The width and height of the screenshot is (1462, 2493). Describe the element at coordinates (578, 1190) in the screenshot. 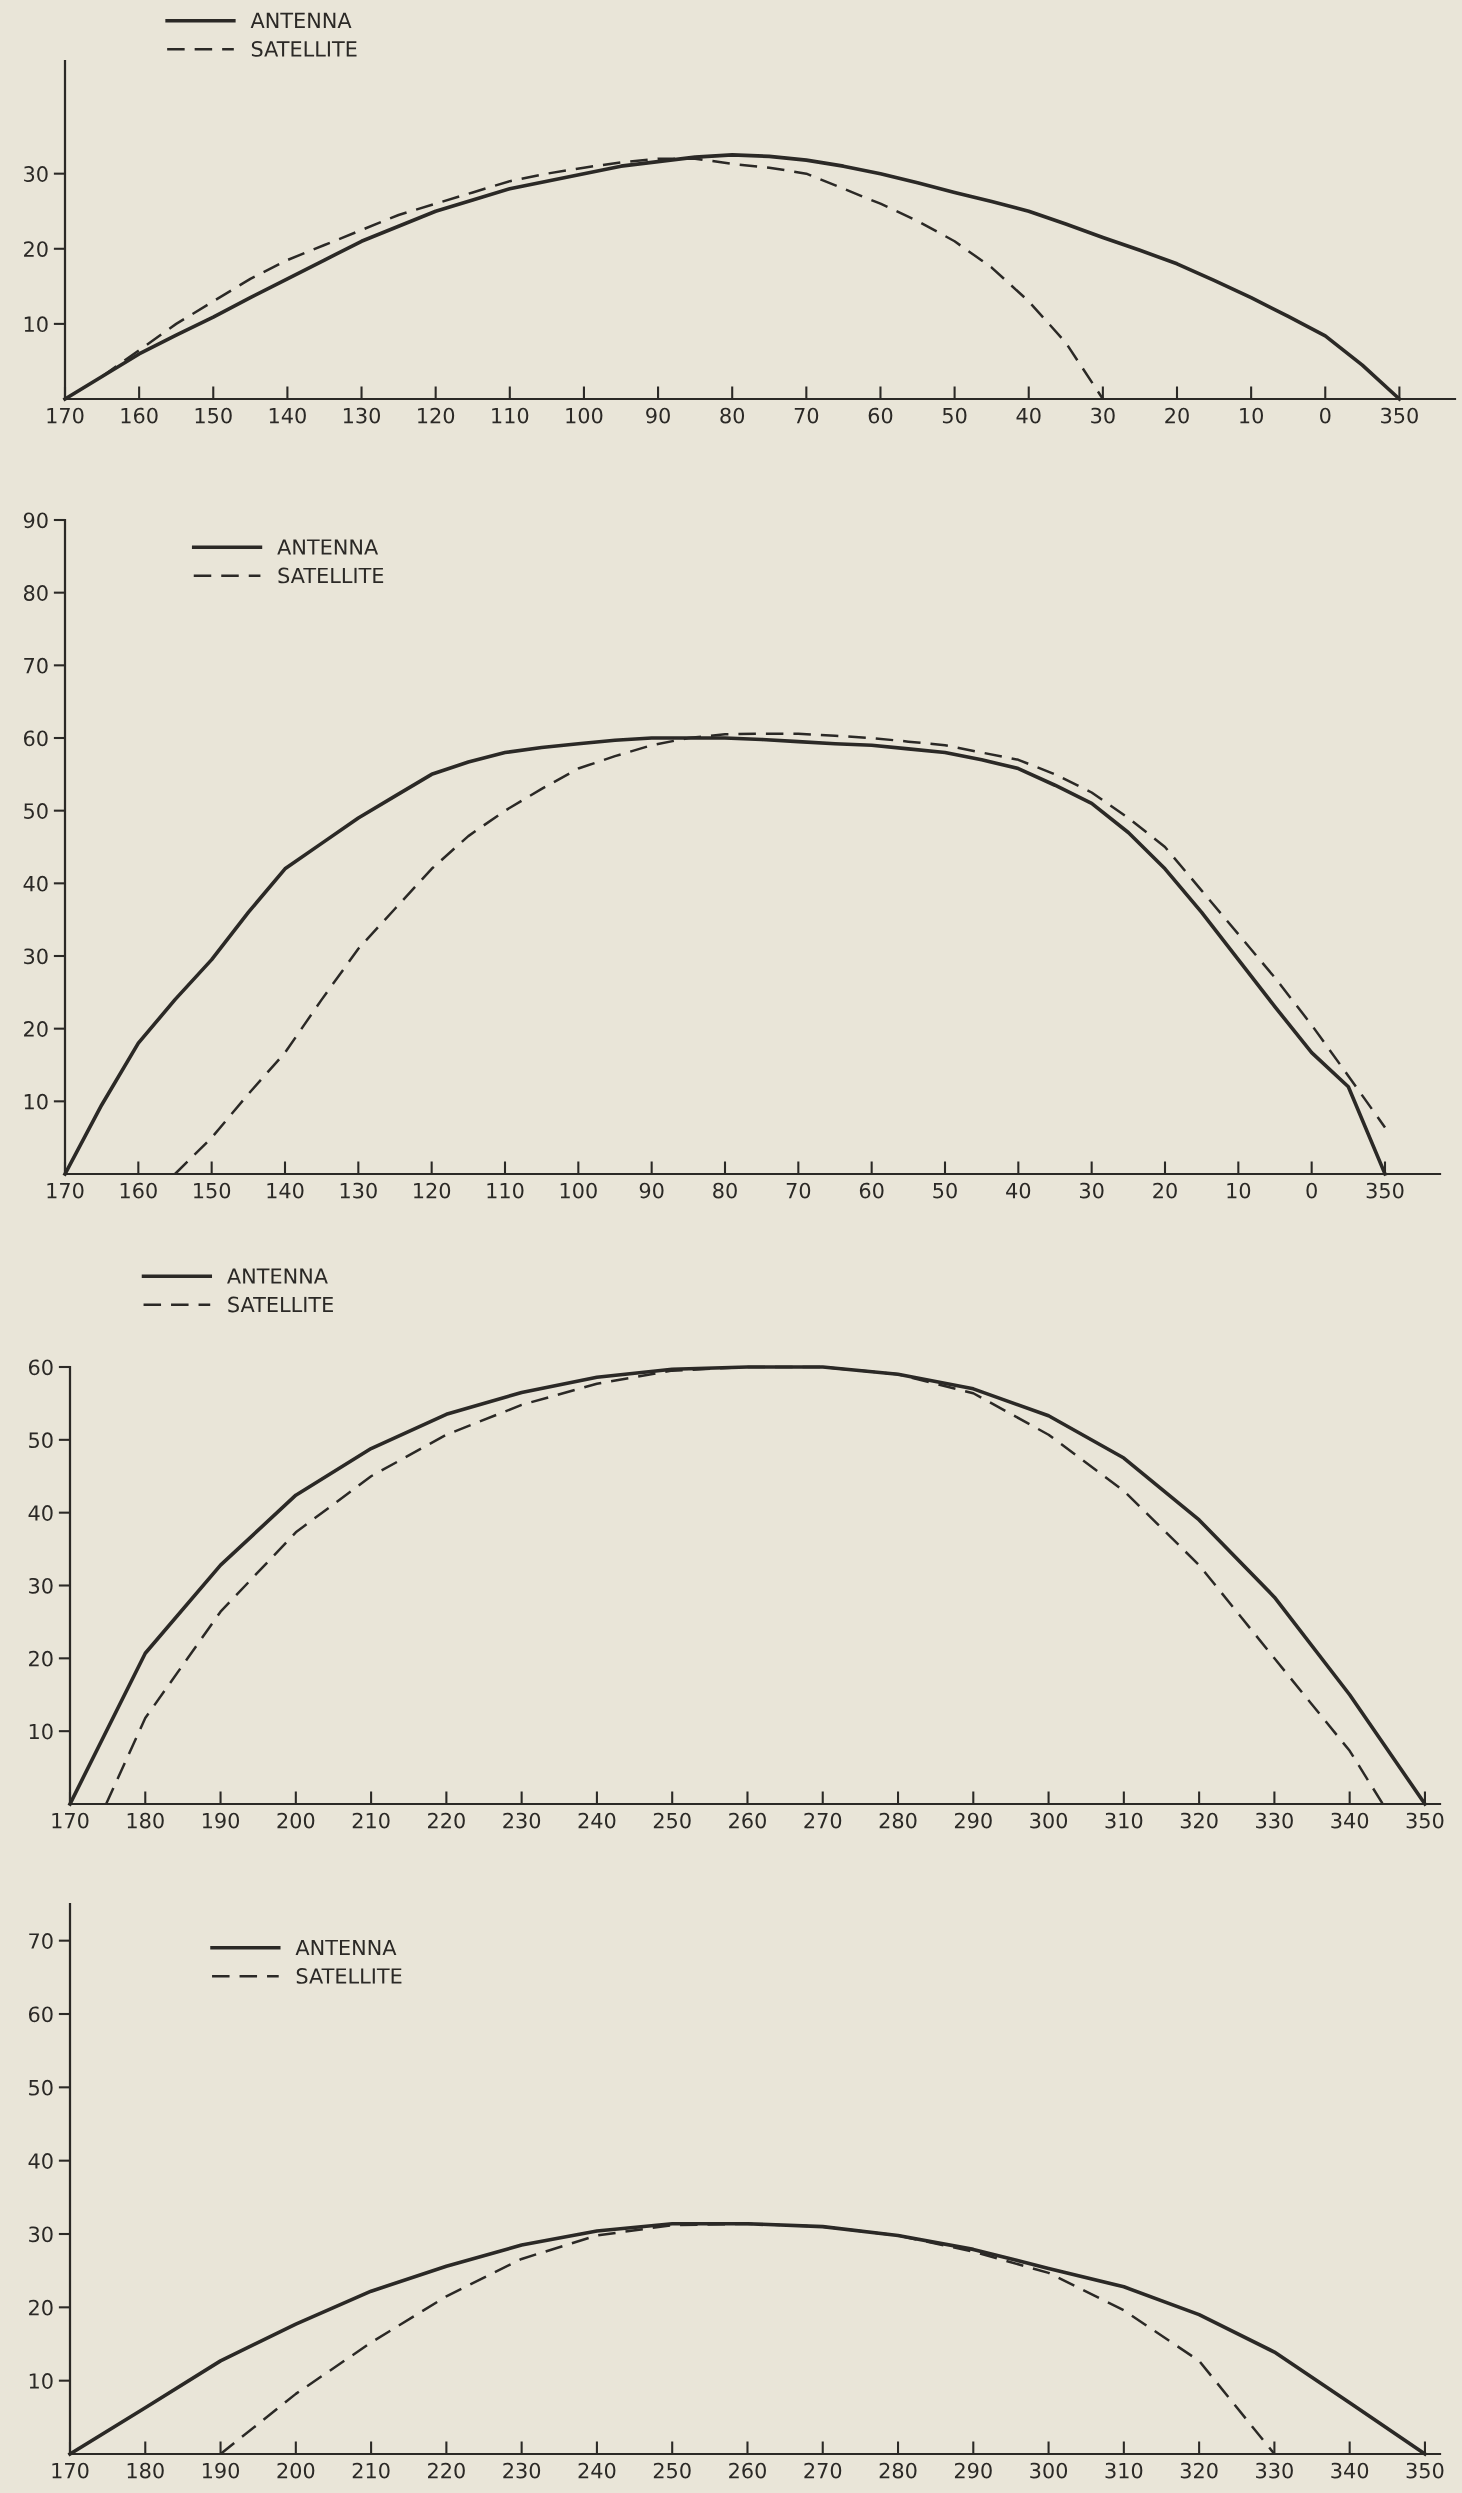

I see `x-tick-label: 100` at that location.